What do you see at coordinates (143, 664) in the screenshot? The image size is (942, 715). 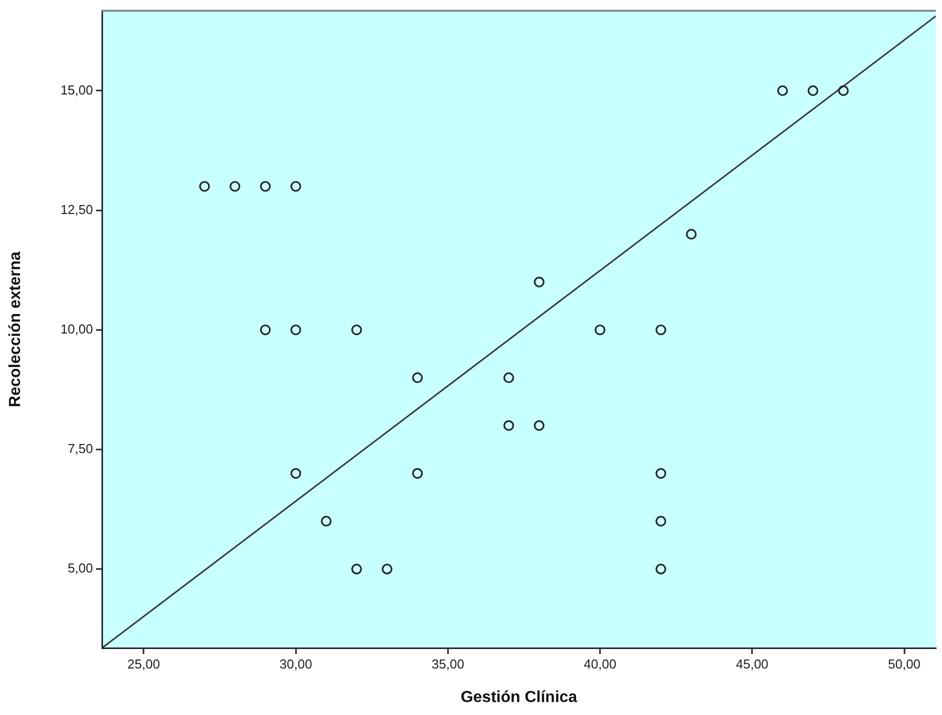 I see `x-tick-label: 25,00` at bounding box center [143, 664].